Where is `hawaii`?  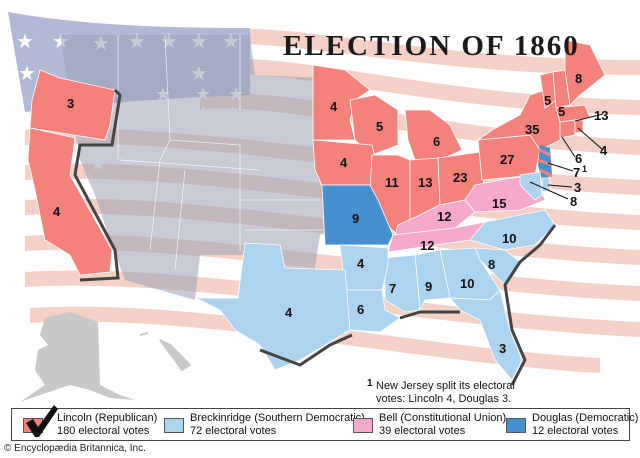 hawaii is located at coordinates (165, 352).